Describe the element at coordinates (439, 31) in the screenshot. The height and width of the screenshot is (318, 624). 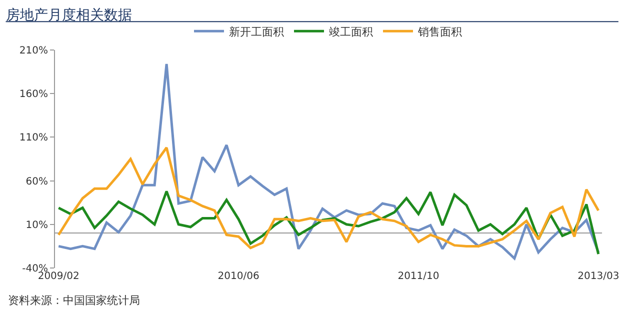
I see `legend-label: 销售面积` at that location.